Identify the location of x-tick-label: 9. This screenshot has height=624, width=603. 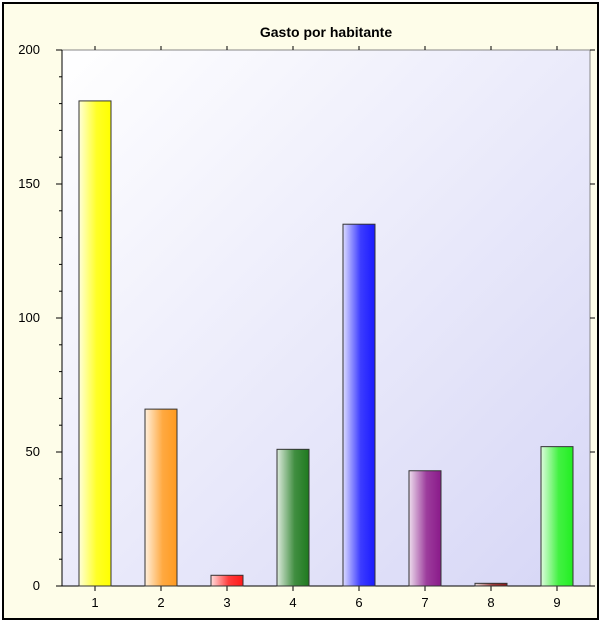
(556, 602).